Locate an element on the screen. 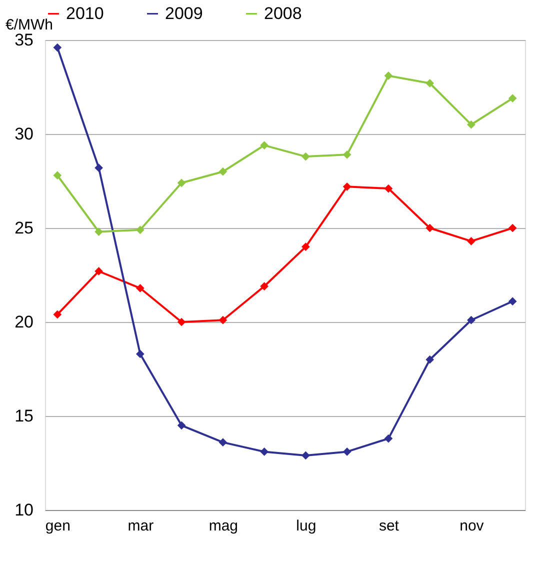 Image resolution: width=559 pixels, height=581 pixels. legend-label: 2009 is located at coordinates (184, 13).